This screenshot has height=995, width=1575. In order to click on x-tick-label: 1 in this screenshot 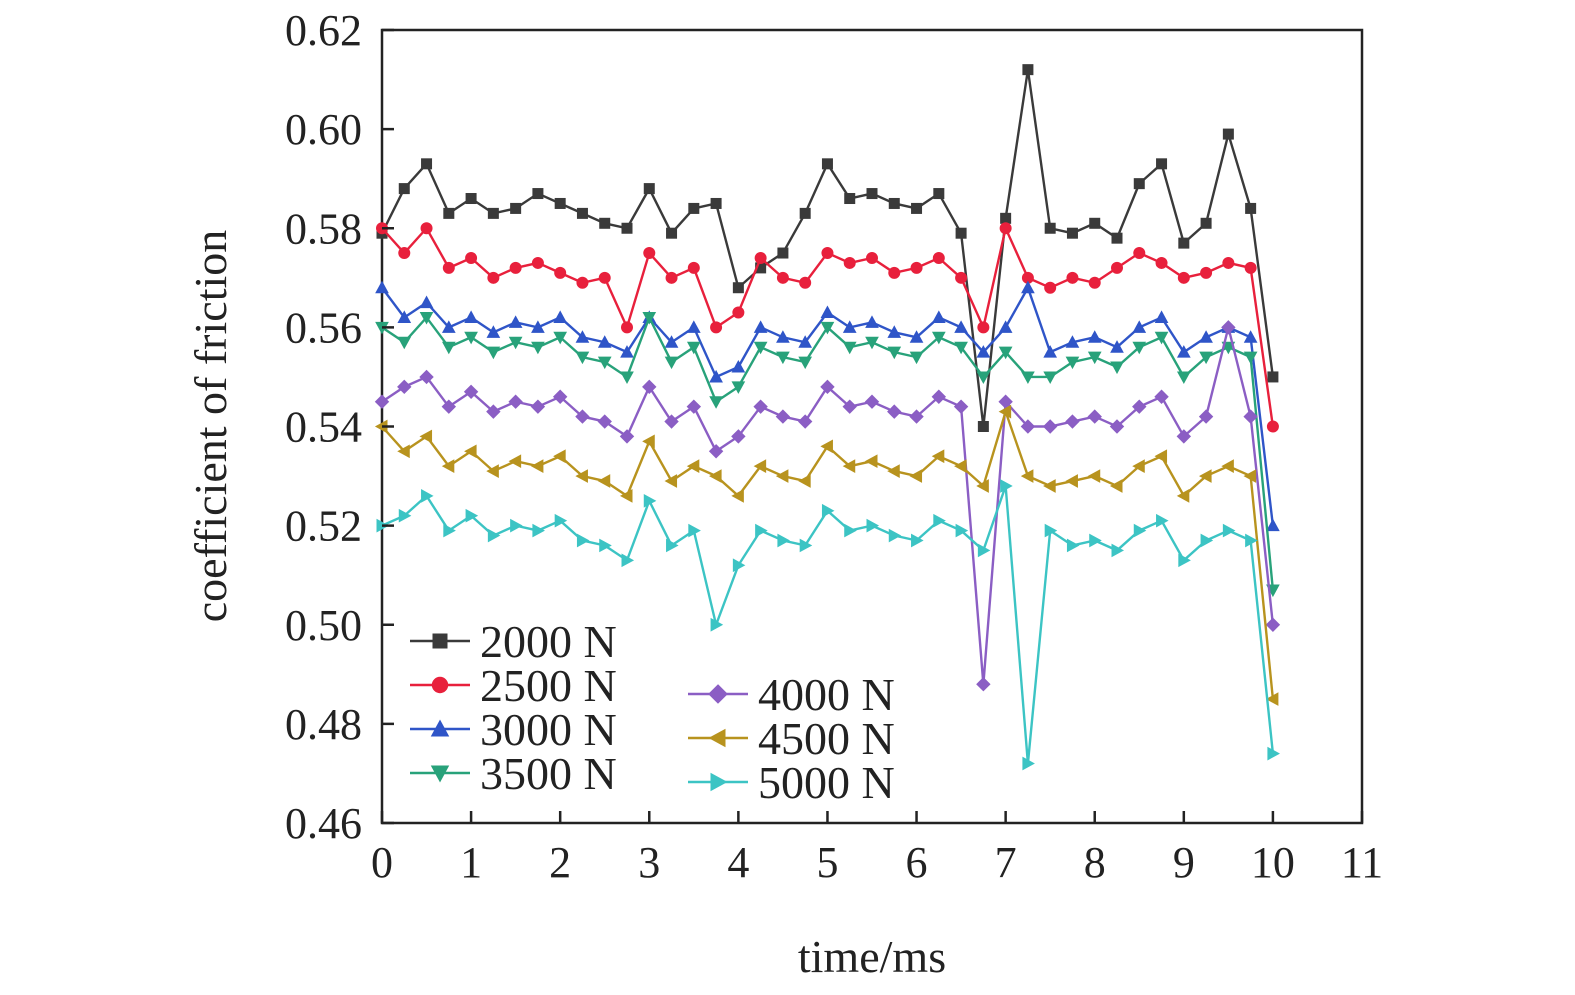, I will do `click(471, 862)`.